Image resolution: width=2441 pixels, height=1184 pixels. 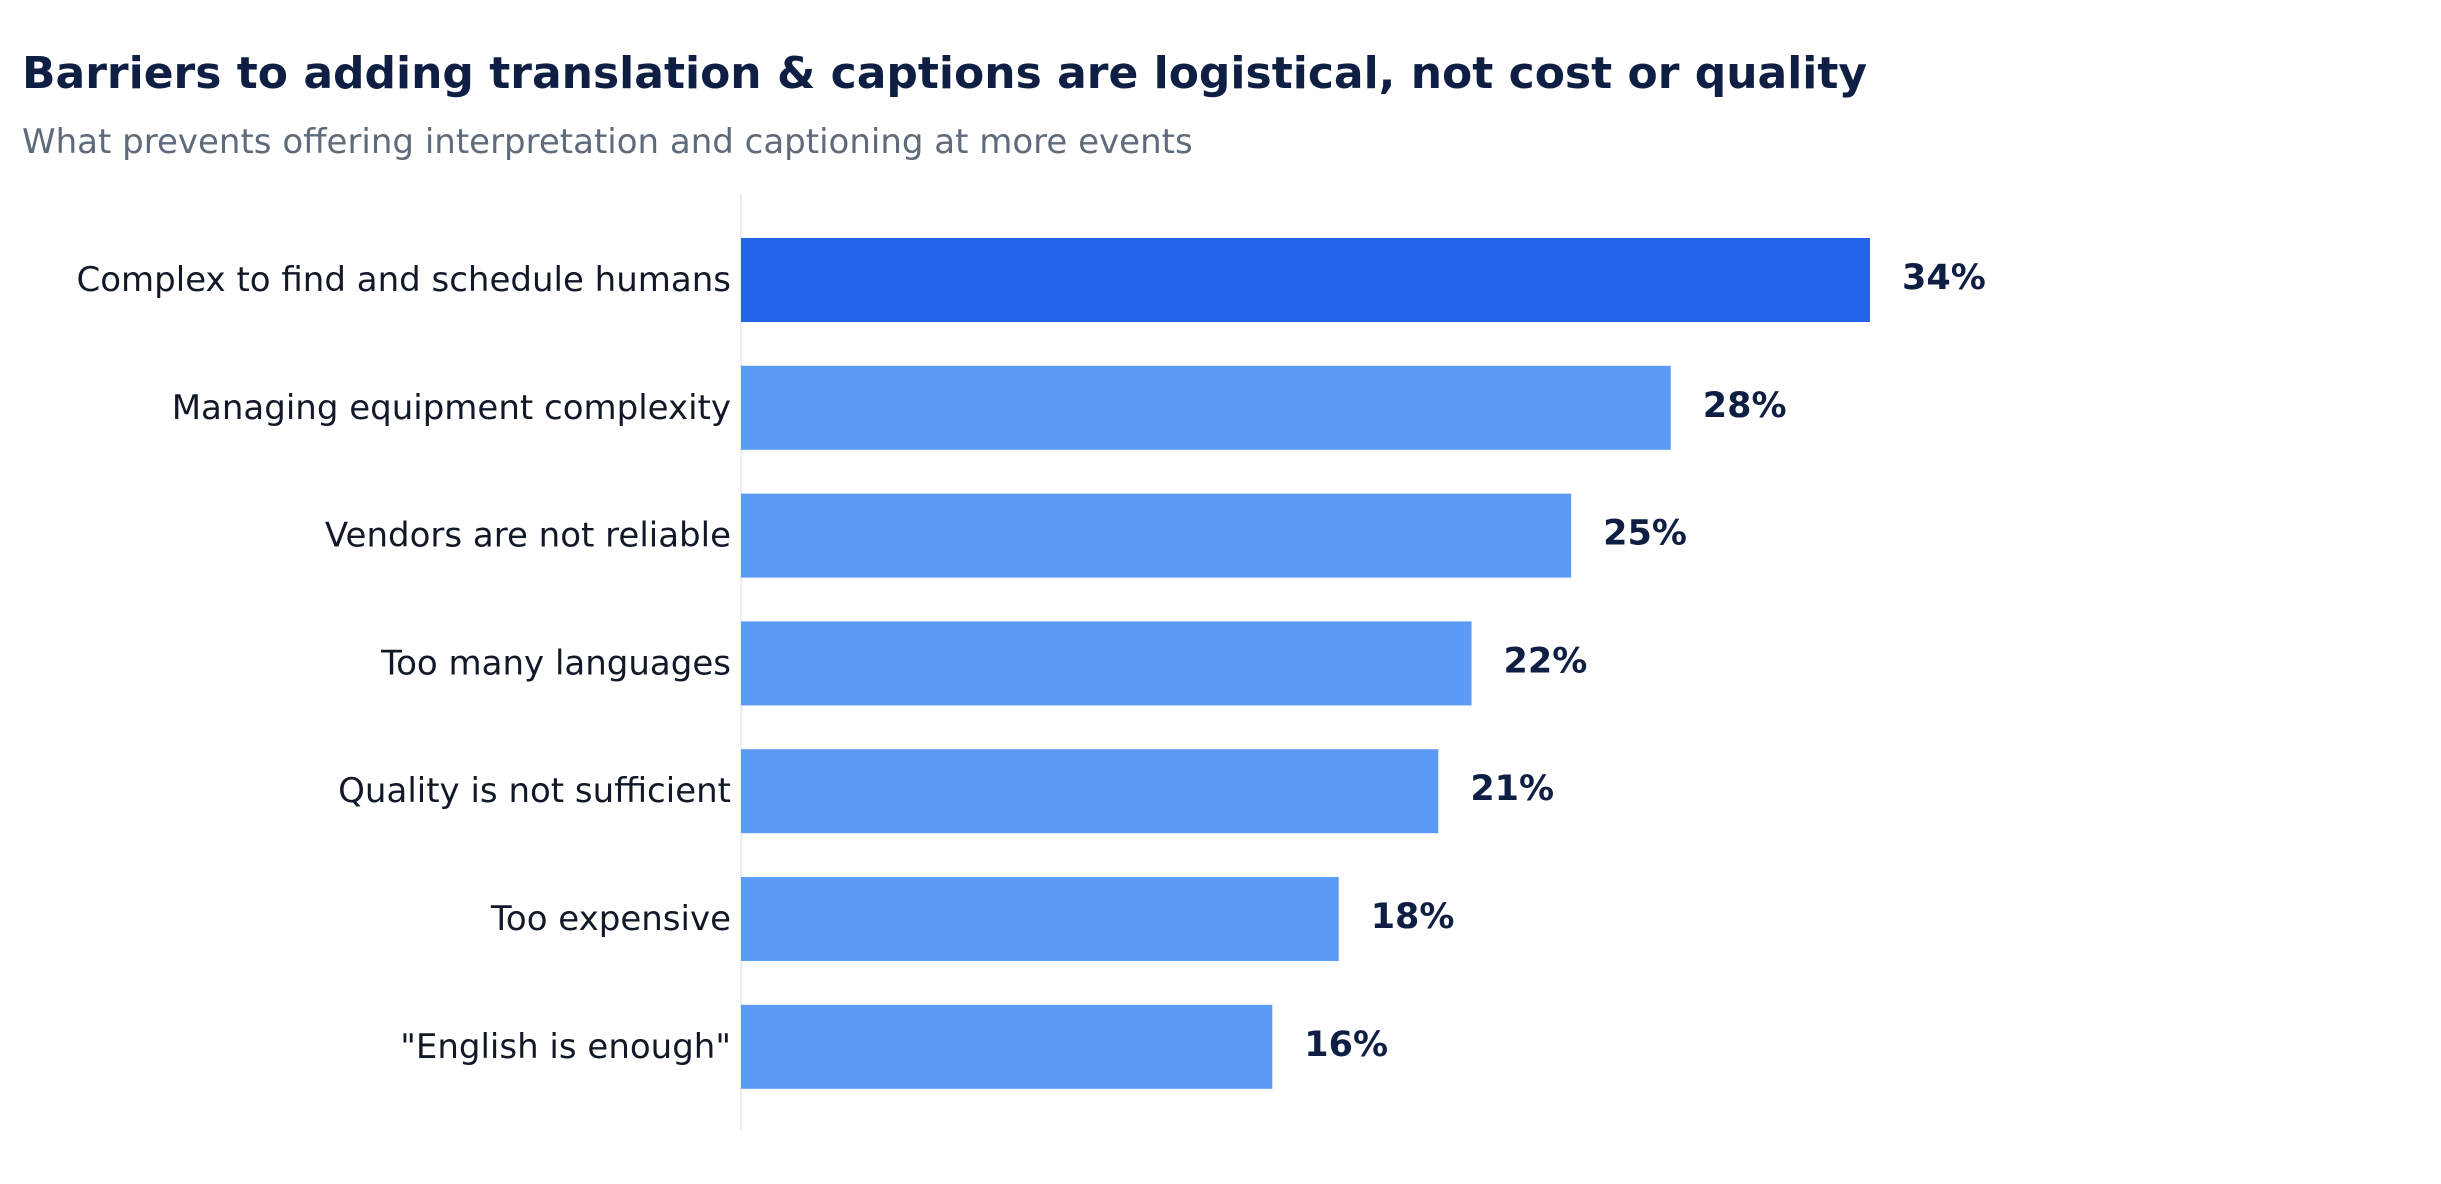 I want to click on category-label-5: Too expensive, so click(x=610, y=919).